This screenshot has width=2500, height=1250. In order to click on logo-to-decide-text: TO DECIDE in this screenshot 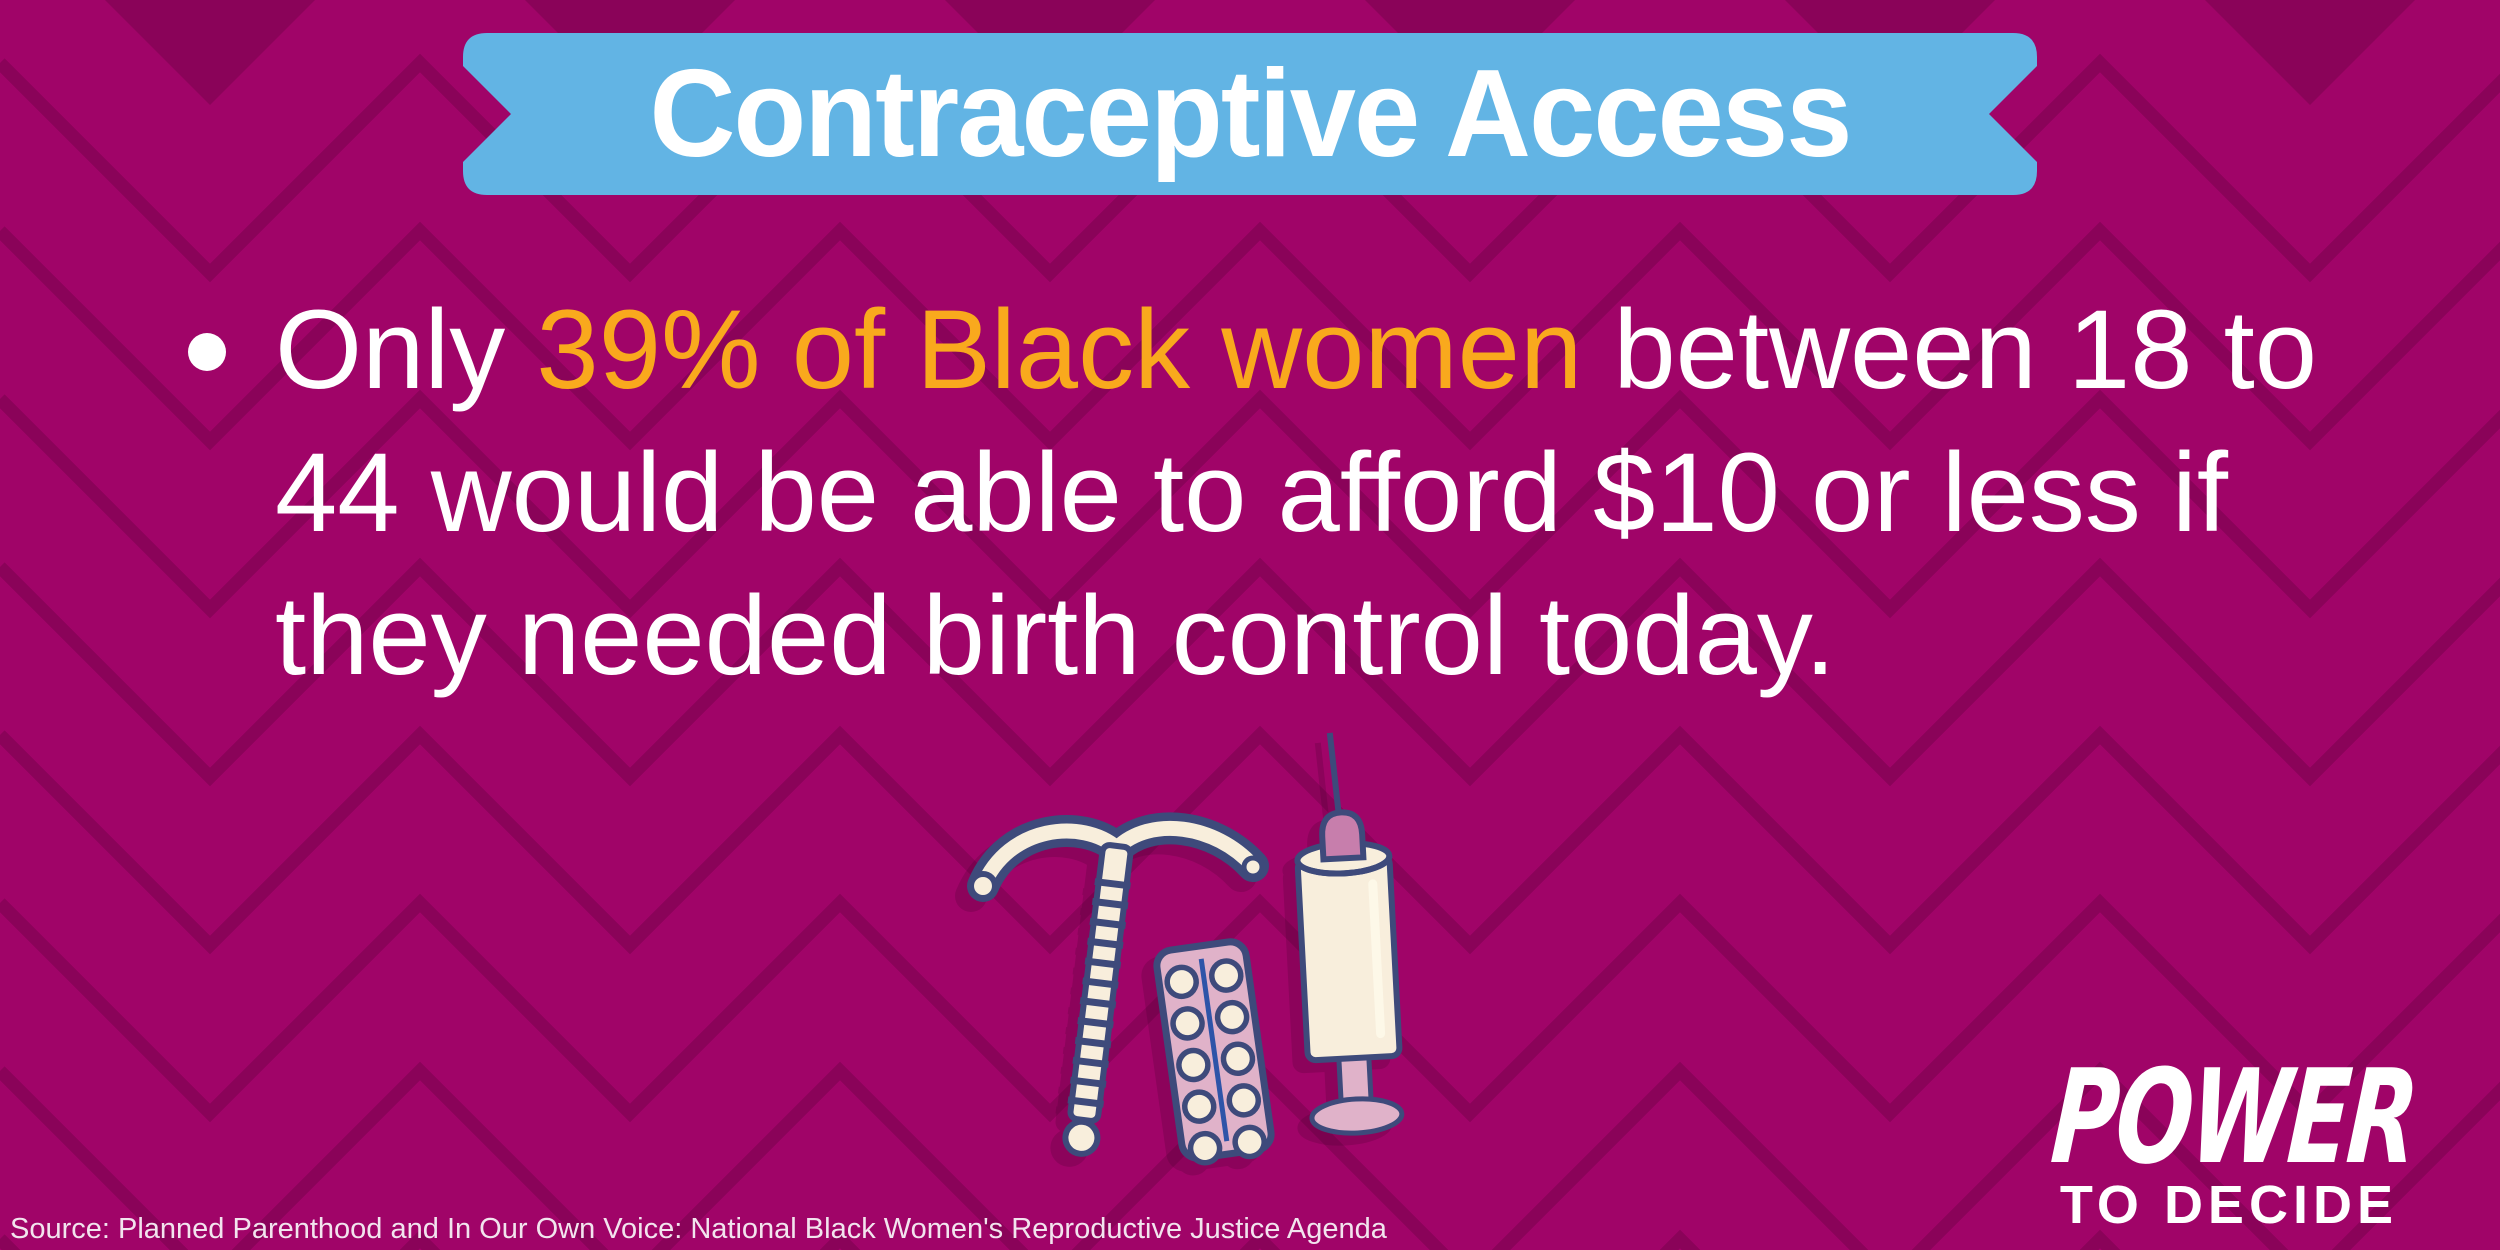, I will do `click(2228, 1205)`.